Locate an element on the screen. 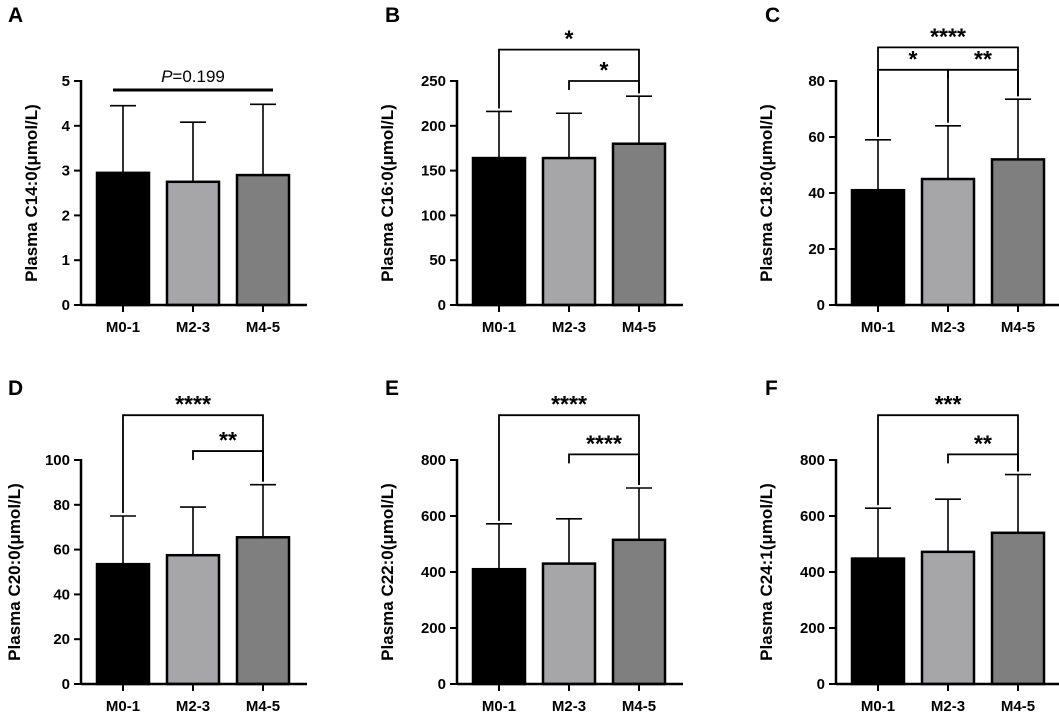  y-tick-label: 150 is located at coordinates (433, 171).